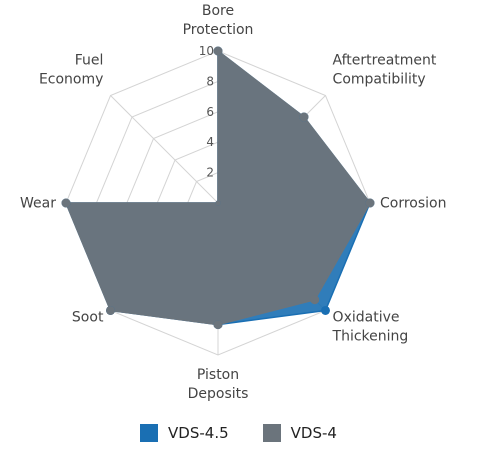  What do you see at coordinates (218, 384) in the screenshot?
I see `category-label: Piston Deposits` at bounding box center [218, 384].